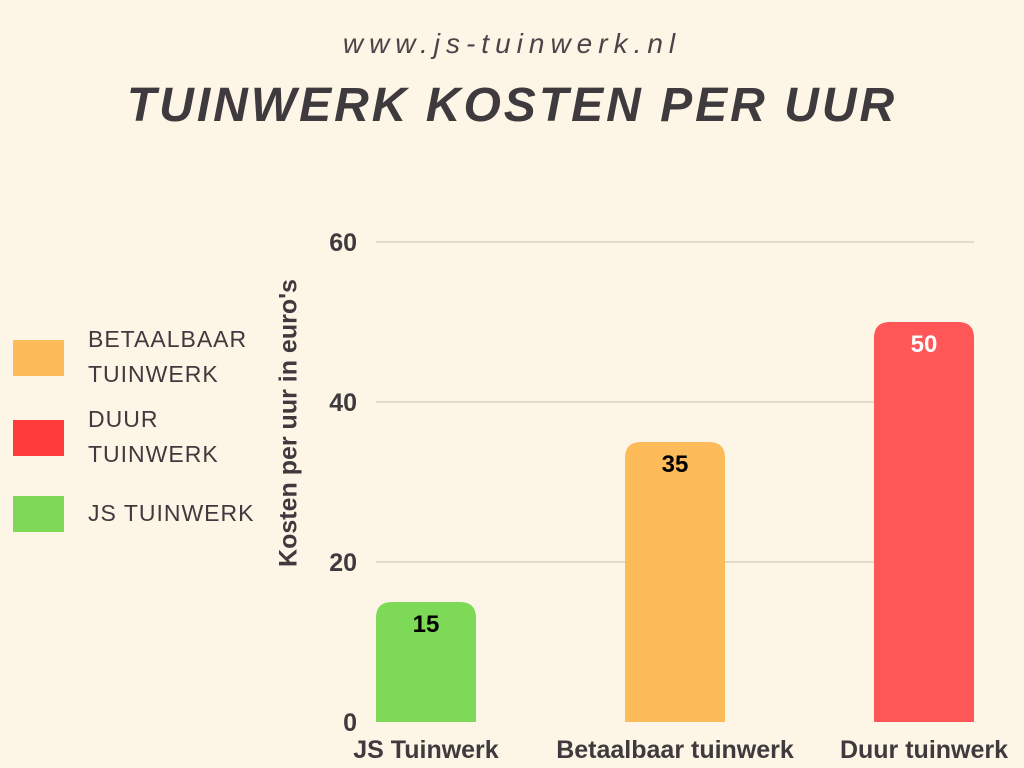 This screenshot has height=768, width=1024. I want to click on legend-swatch-duur, so click(38, 438).